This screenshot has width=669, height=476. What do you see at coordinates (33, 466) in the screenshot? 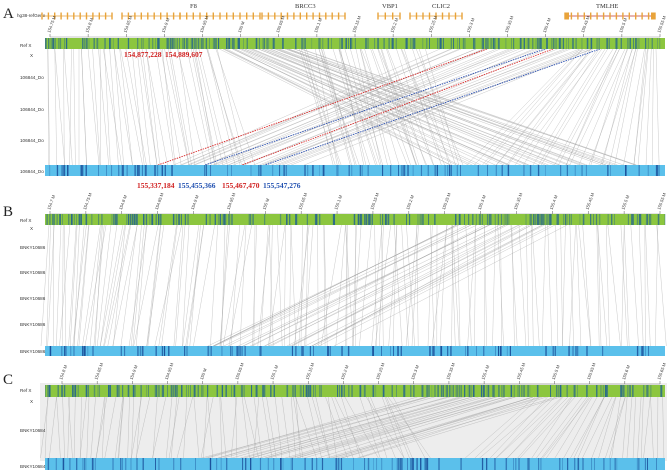
I see `query-label-c-2: BNKY10684` at bounding box center [33, 466].